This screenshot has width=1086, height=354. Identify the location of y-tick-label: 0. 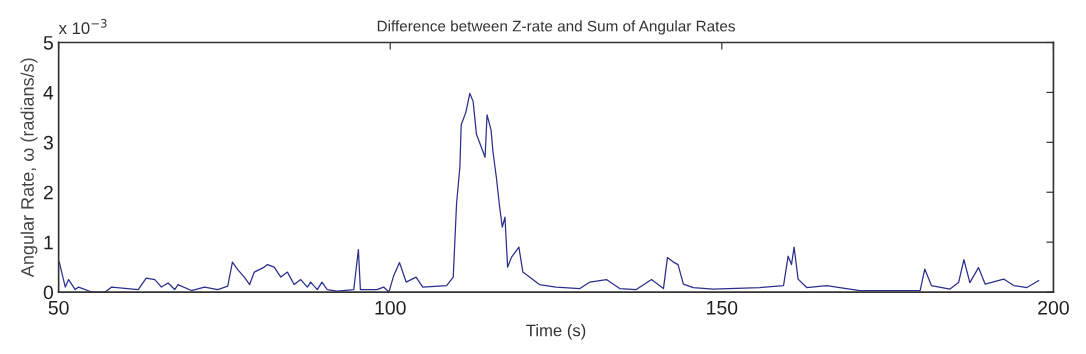
(48, 292).